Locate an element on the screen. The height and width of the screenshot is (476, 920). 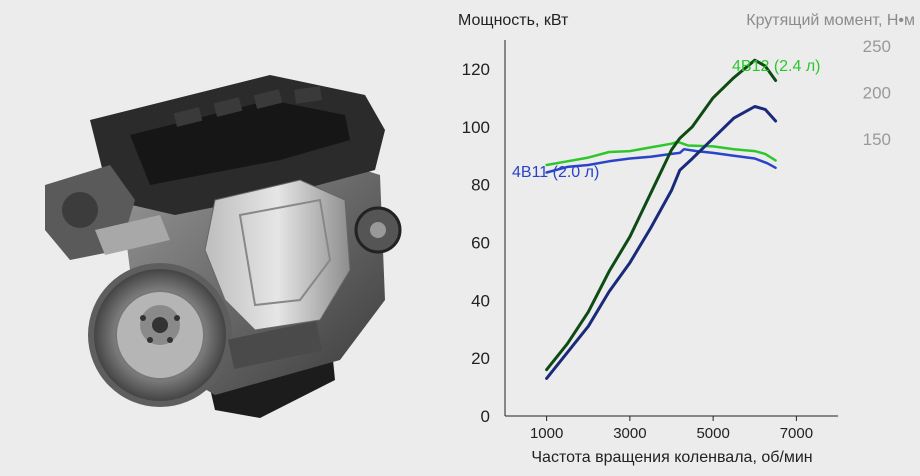
y-left-axis-title: Мощность, кВт is located at coordinates (513, 20).